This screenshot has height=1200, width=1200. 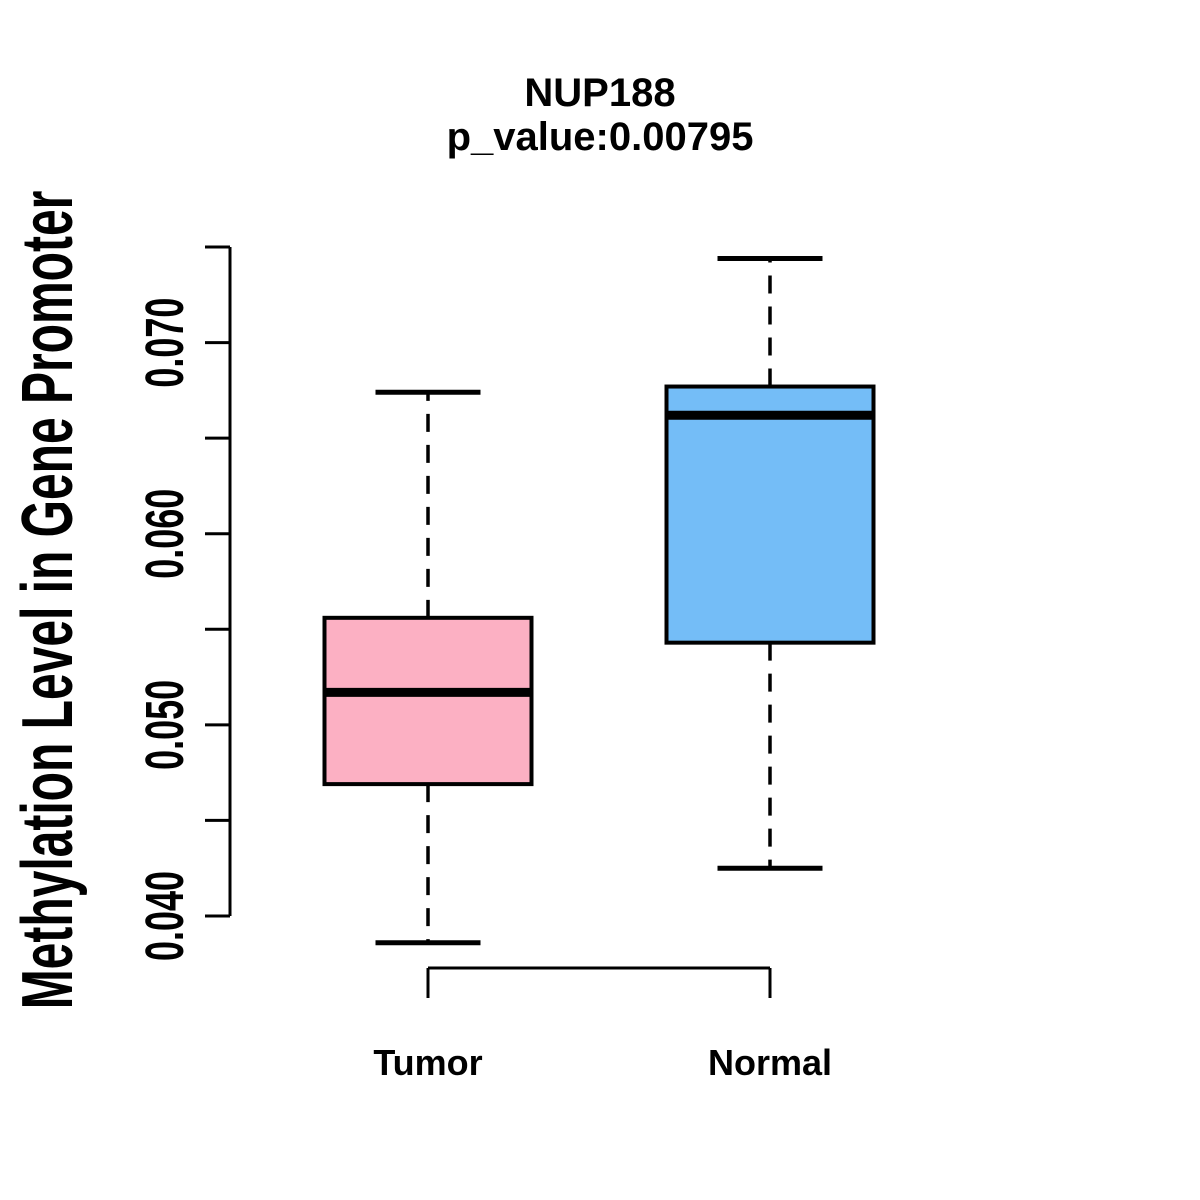 What do you see at coordinates (164, 725) in the screenshot?
I see `y-tick-label: 0.050` at bounding box center [164, 725].